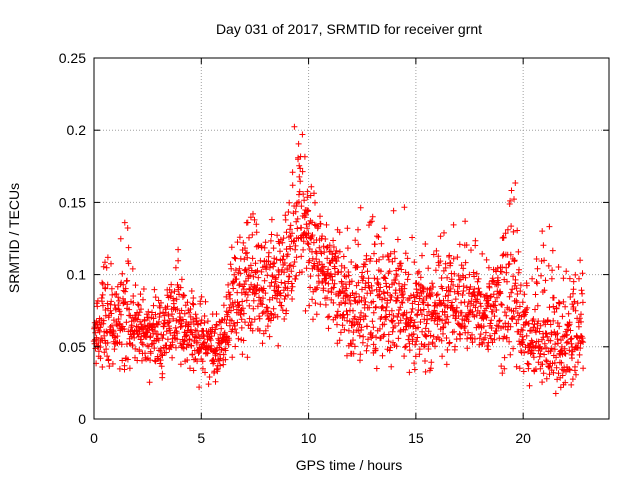 The height and width of the screenshot is (480, 640). Describe the element at coordinates (14, 238) in the screenshot. I see `y-axis-label: SRMTID / TECUs` at that location.